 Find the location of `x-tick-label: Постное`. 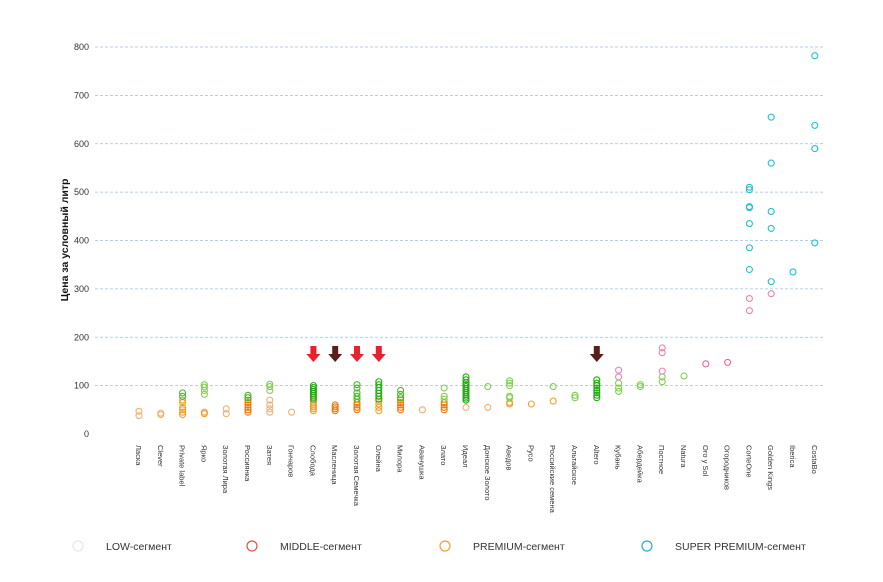

x-tick-label: Постное is located at coordinates (661, 459).